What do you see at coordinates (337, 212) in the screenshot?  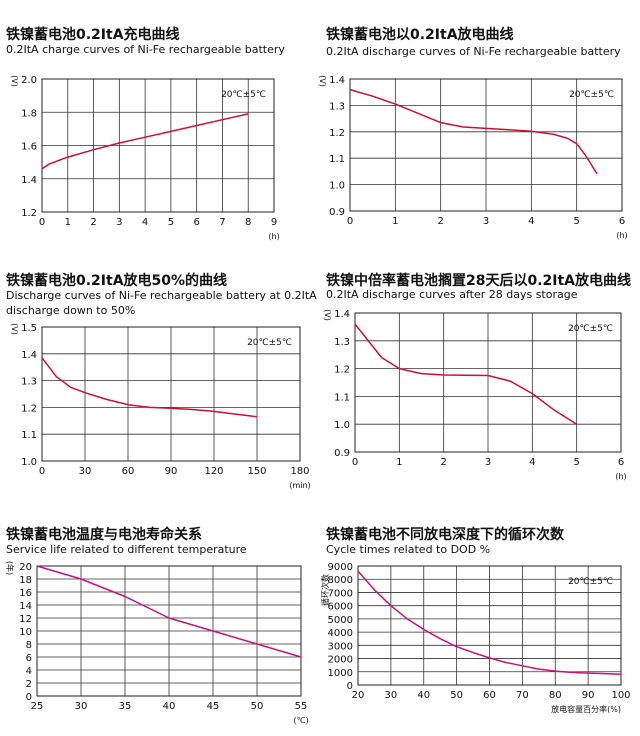 I see `chart-2-ytick: 0.9` at bounding box center [337, 212].